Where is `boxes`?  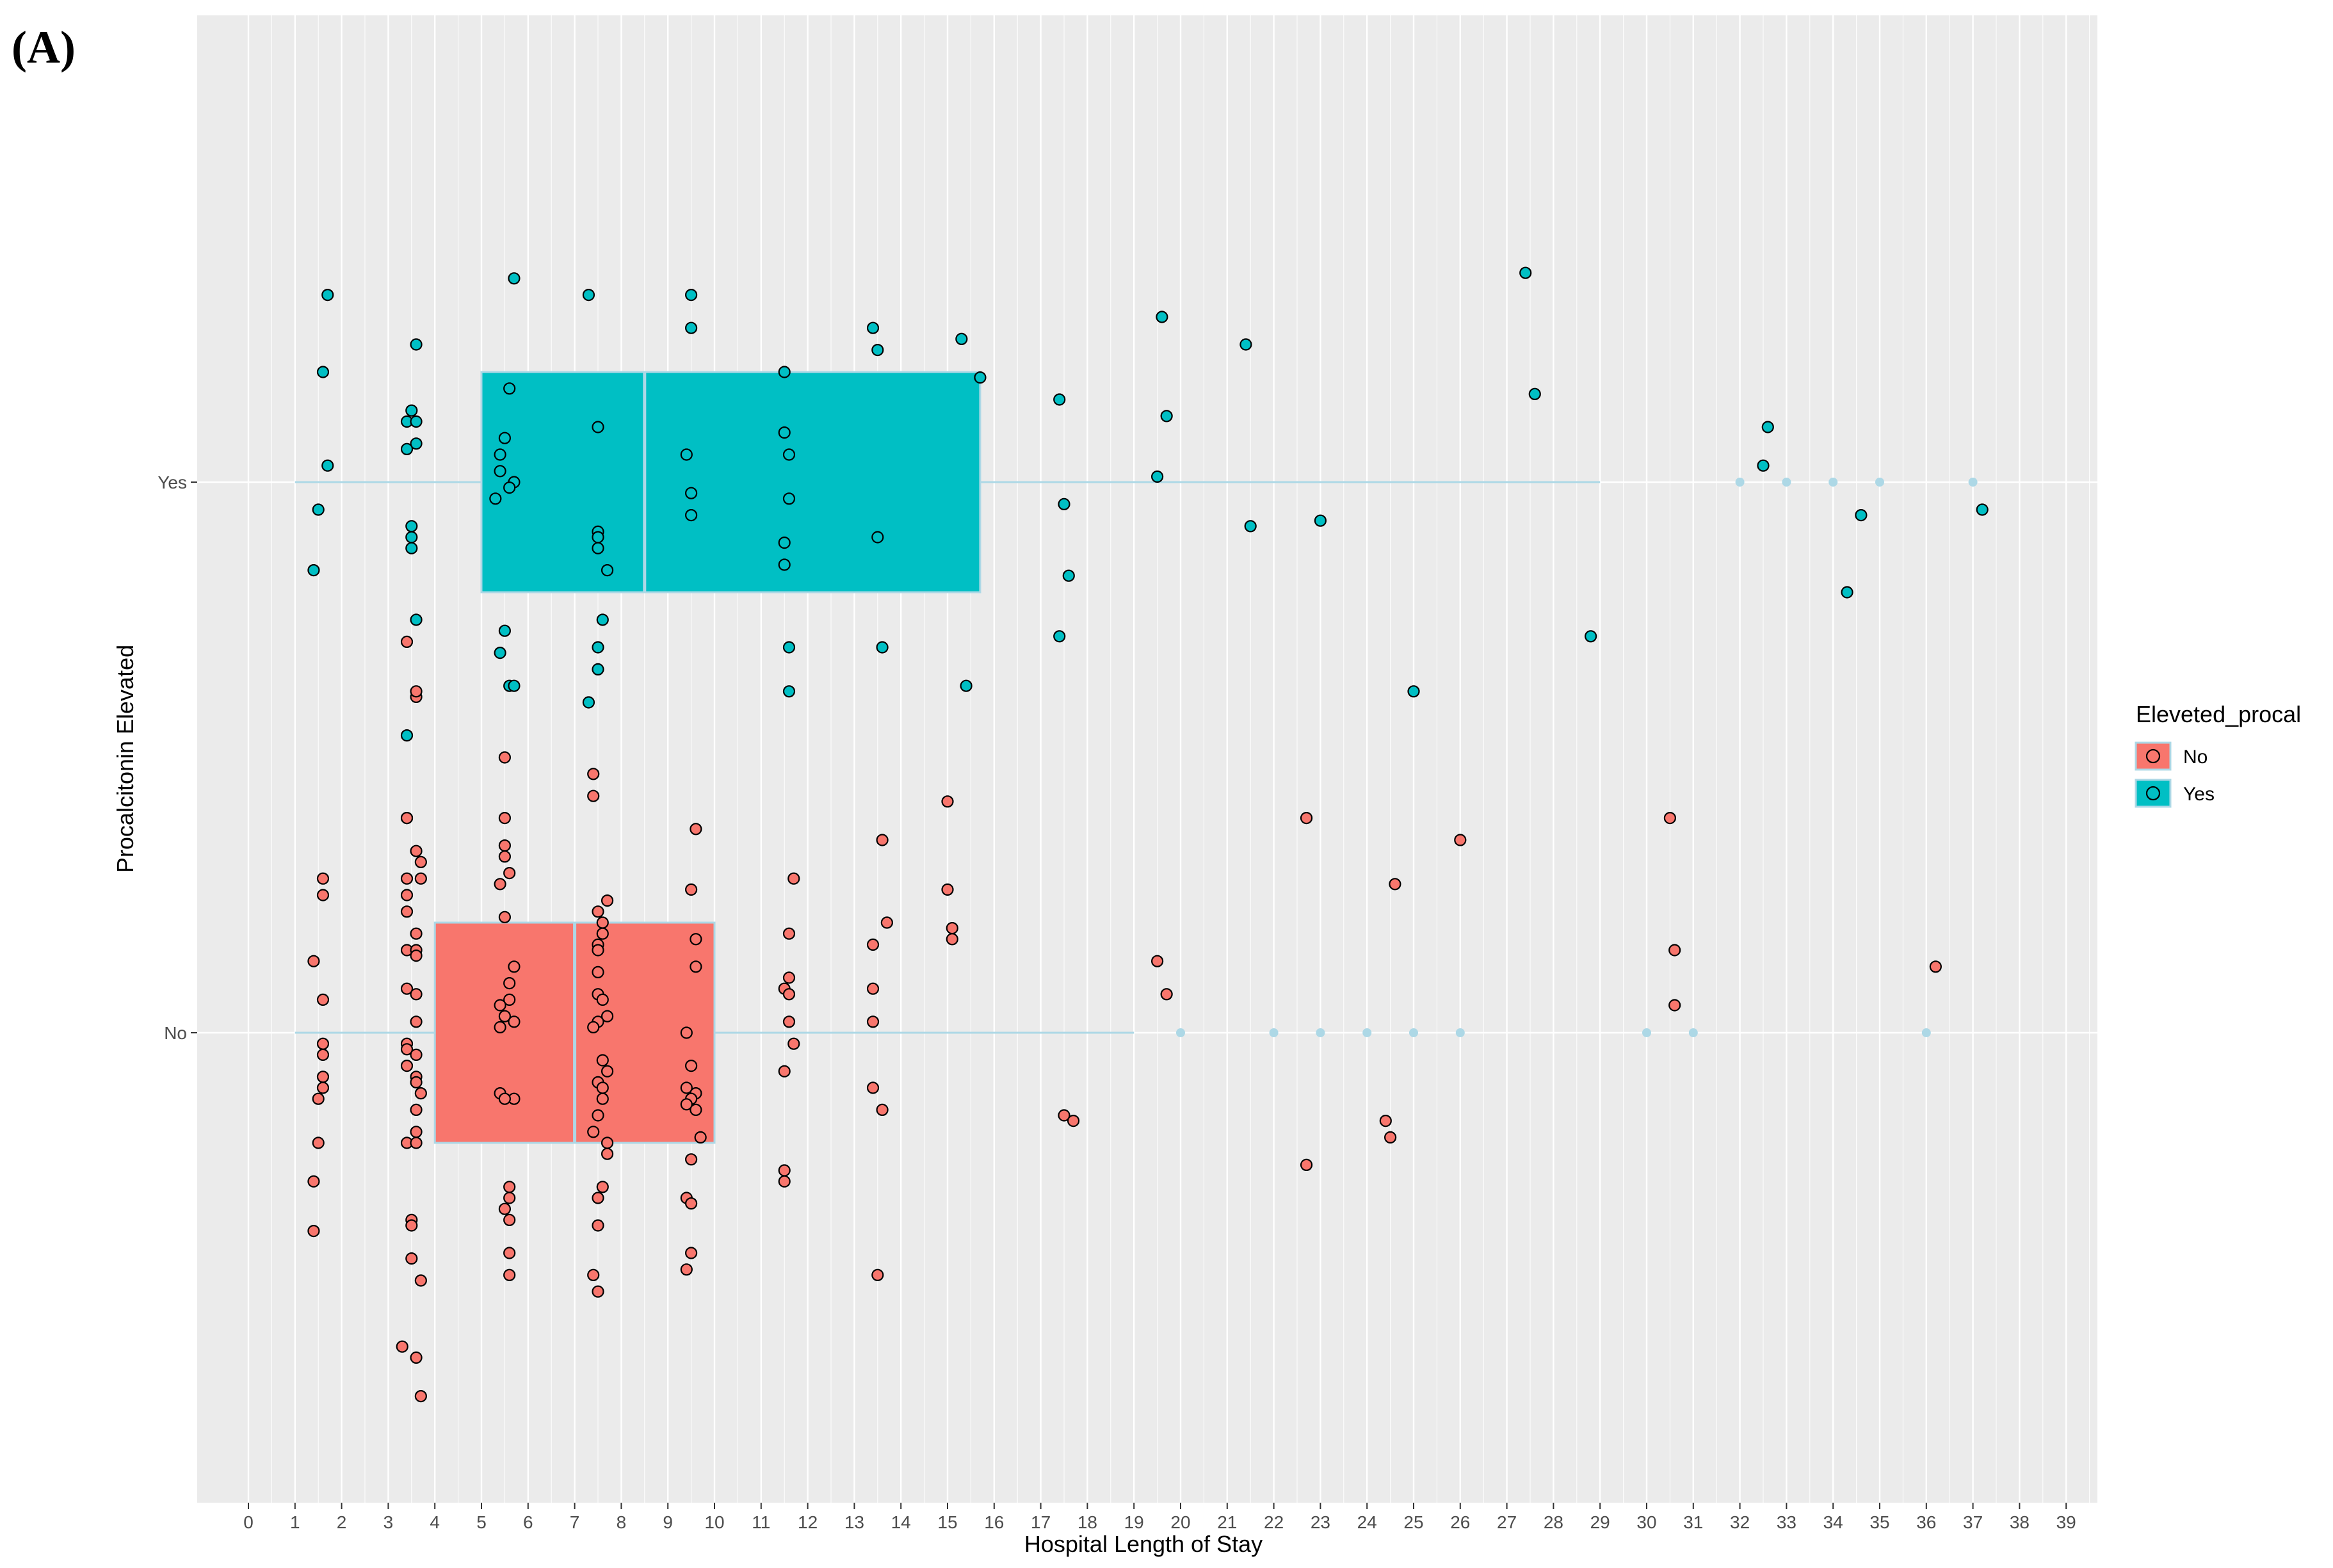 boxes is located at coordinates (707, 757).